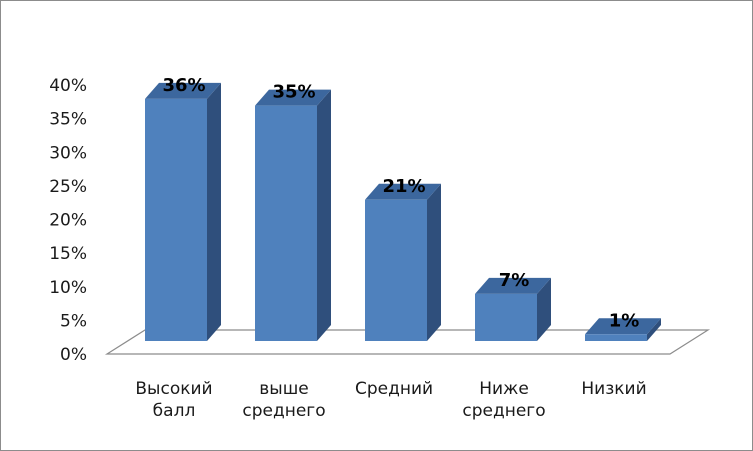 The width and height of the screenshot is (753, 451). I want to click on y-tick-label: 35%, so click(68, 120).